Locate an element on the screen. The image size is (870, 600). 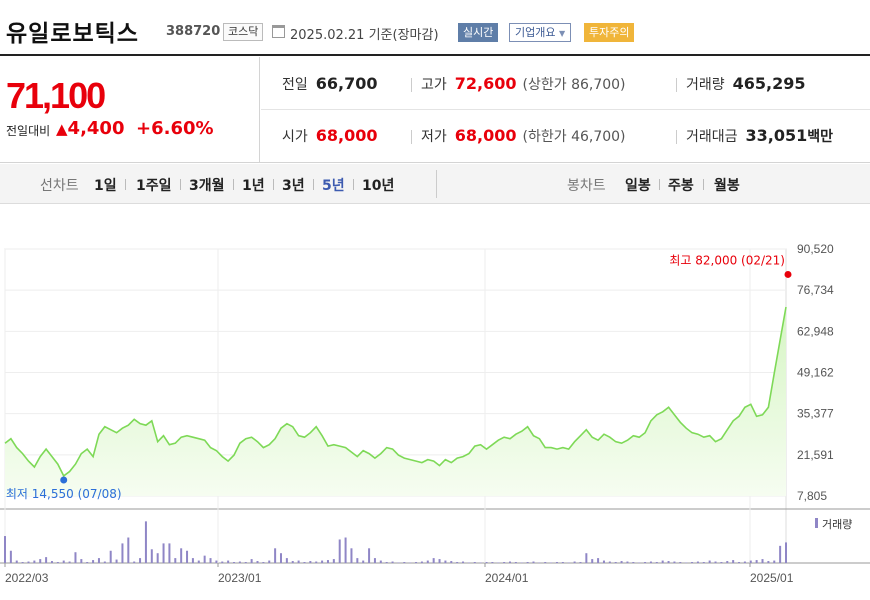
up-triangle-icon: ▲ is located at coordinates (62, 129).